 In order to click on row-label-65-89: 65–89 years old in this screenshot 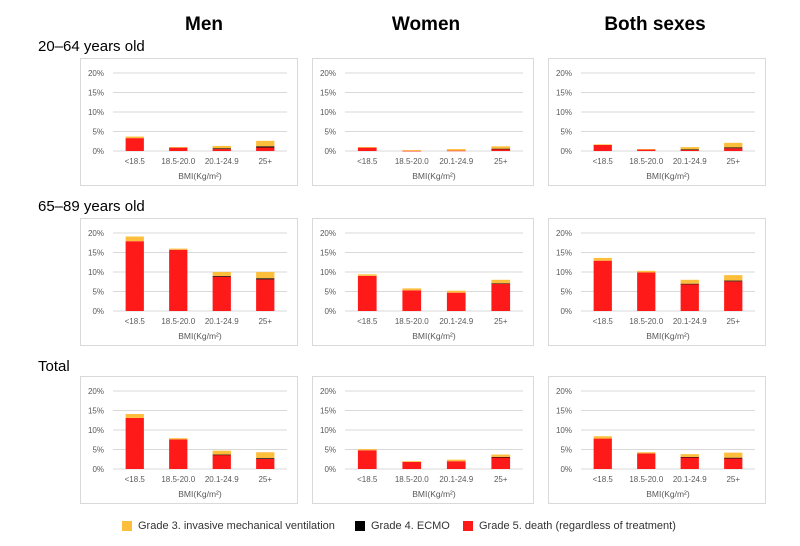, I will do `click(91, 206)`.